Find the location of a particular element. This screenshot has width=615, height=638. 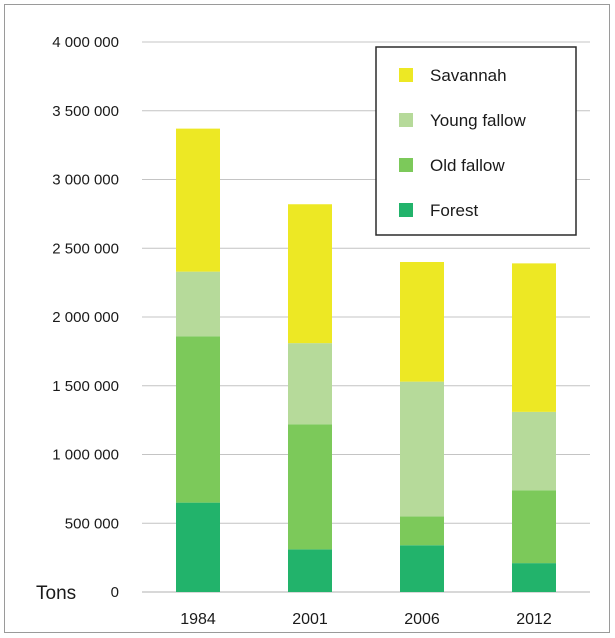

bar-segment-young-fallow-2012 is located at coordinates (534, 451).